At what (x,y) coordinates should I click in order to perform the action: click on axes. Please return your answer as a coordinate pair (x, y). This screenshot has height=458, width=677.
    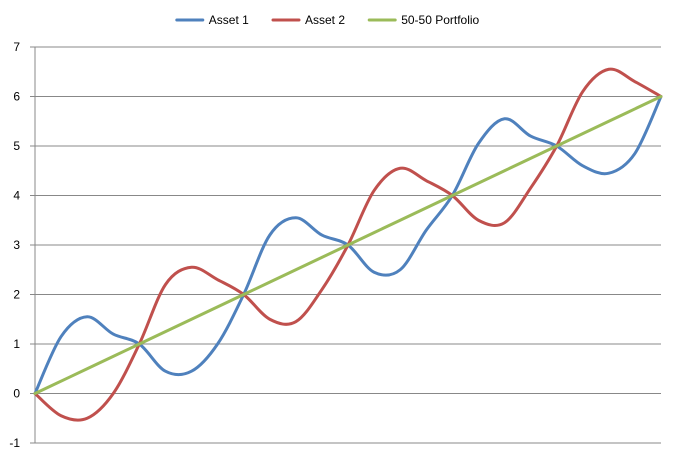
    Looking at the image, I should click on (33, 245).